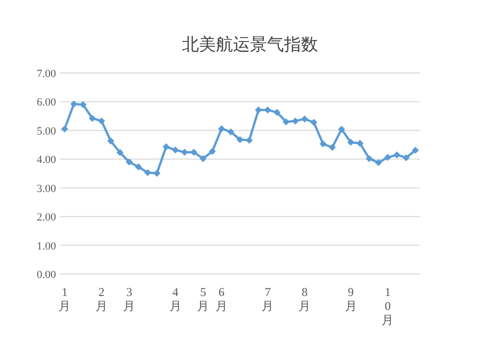  Describe the element at coordinates (46, 246) in the screenshot. I see `y-tick-label: 1.00` at that location.